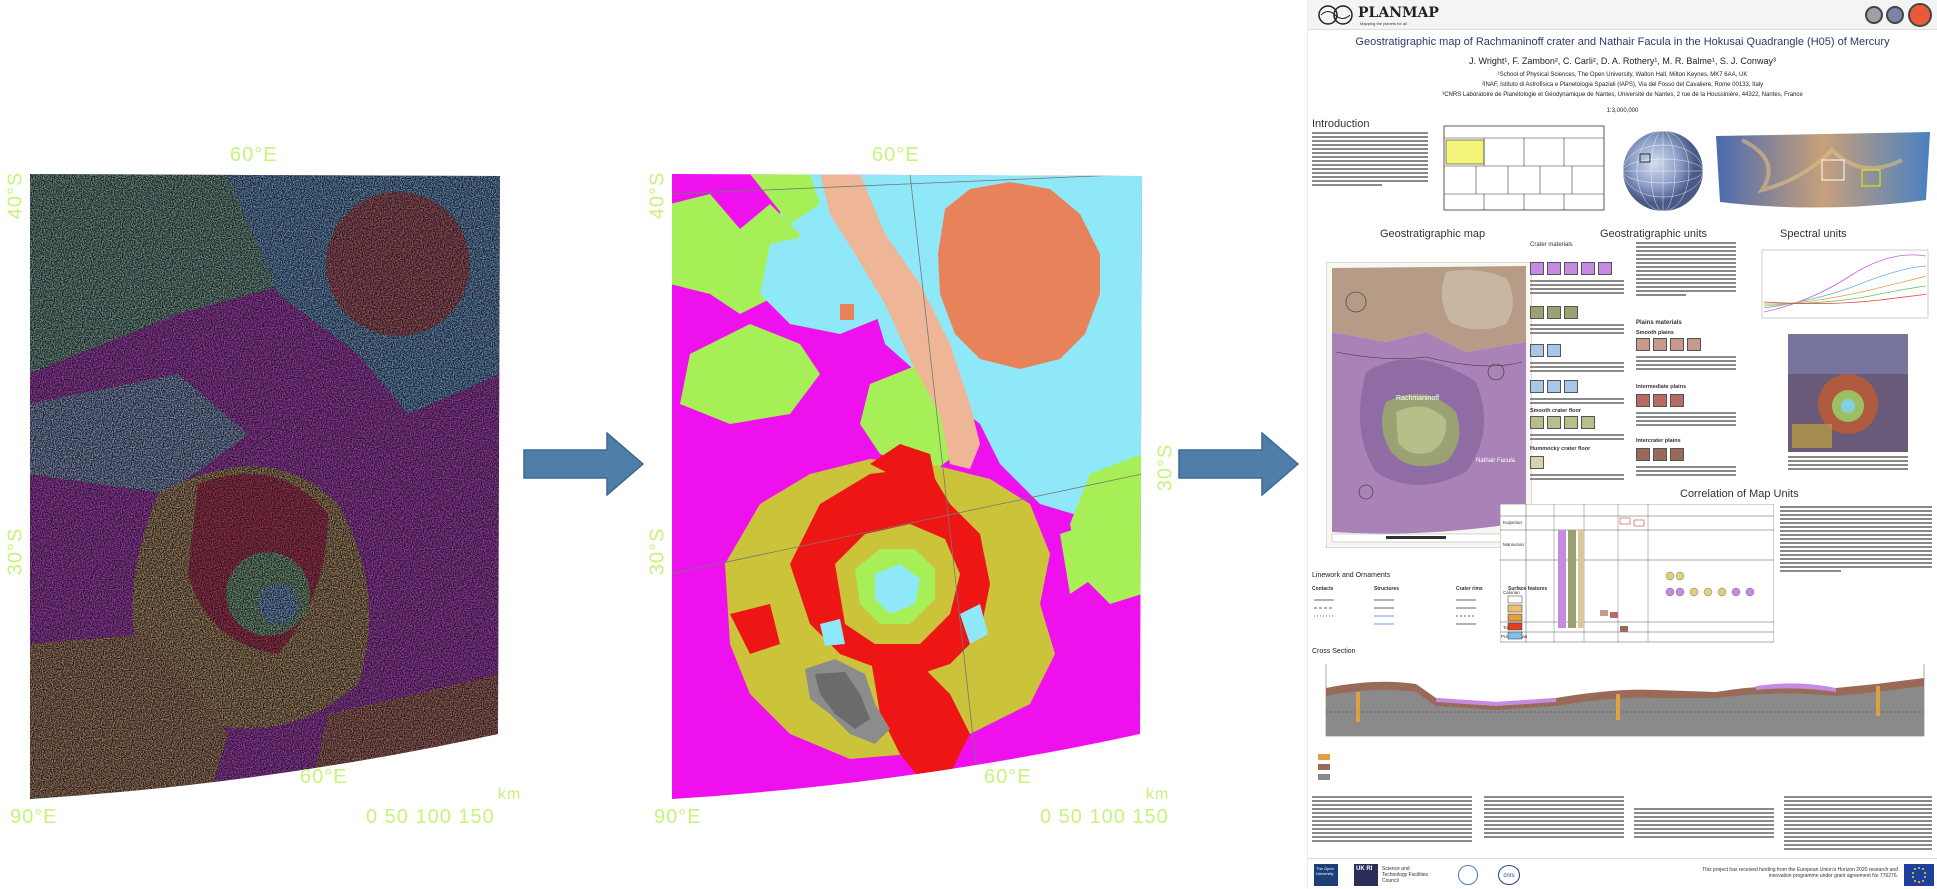  What do you see at coordinates (1577, 330) in the screenshot?
I see `legend-c4-text` at bounding box center [1577, 330].